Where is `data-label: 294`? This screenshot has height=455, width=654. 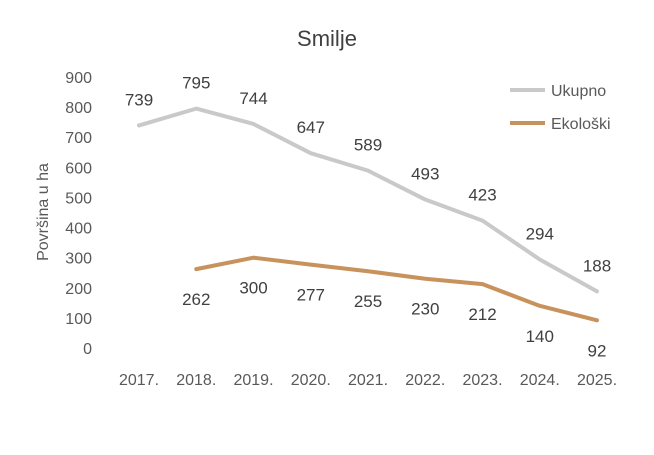
data-label: 294 is located at coordinates (540, 233).